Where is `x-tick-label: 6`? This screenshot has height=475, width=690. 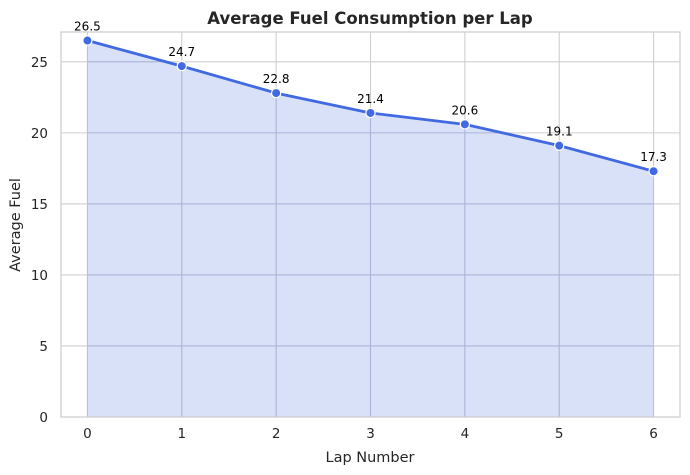 x-tick-label: 6 is located at coordinates (653, 434).